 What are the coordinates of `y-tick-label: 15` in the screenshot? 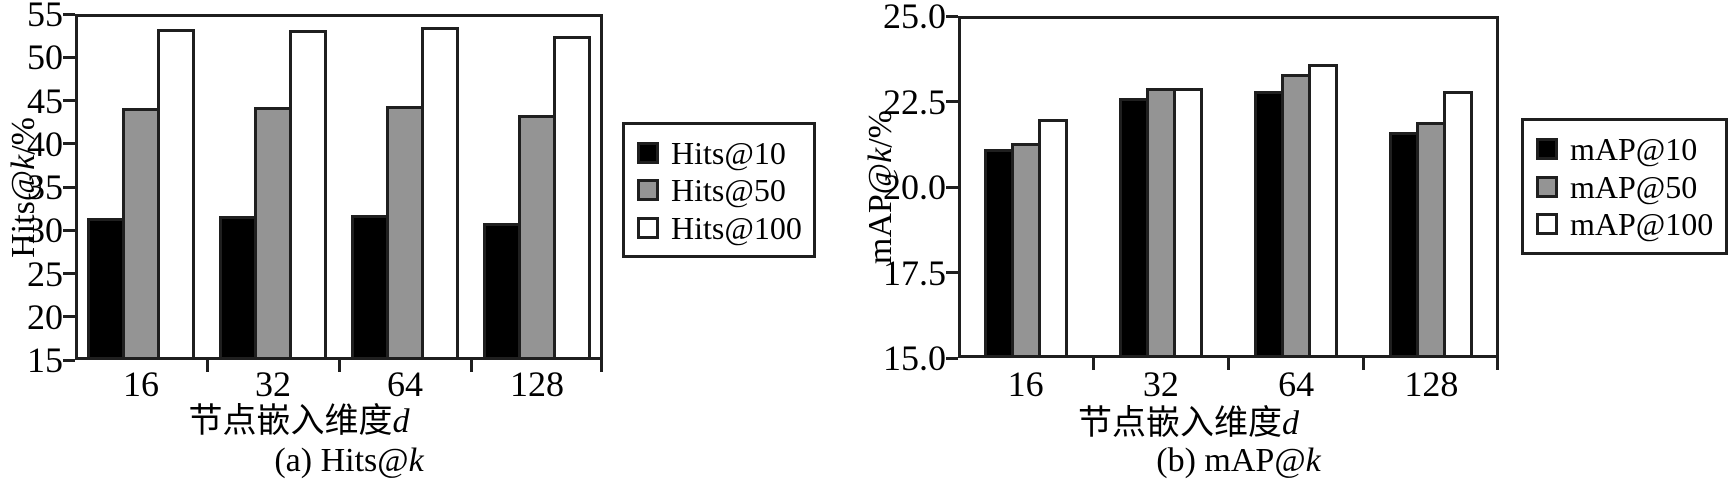 It's located at (45, 360).